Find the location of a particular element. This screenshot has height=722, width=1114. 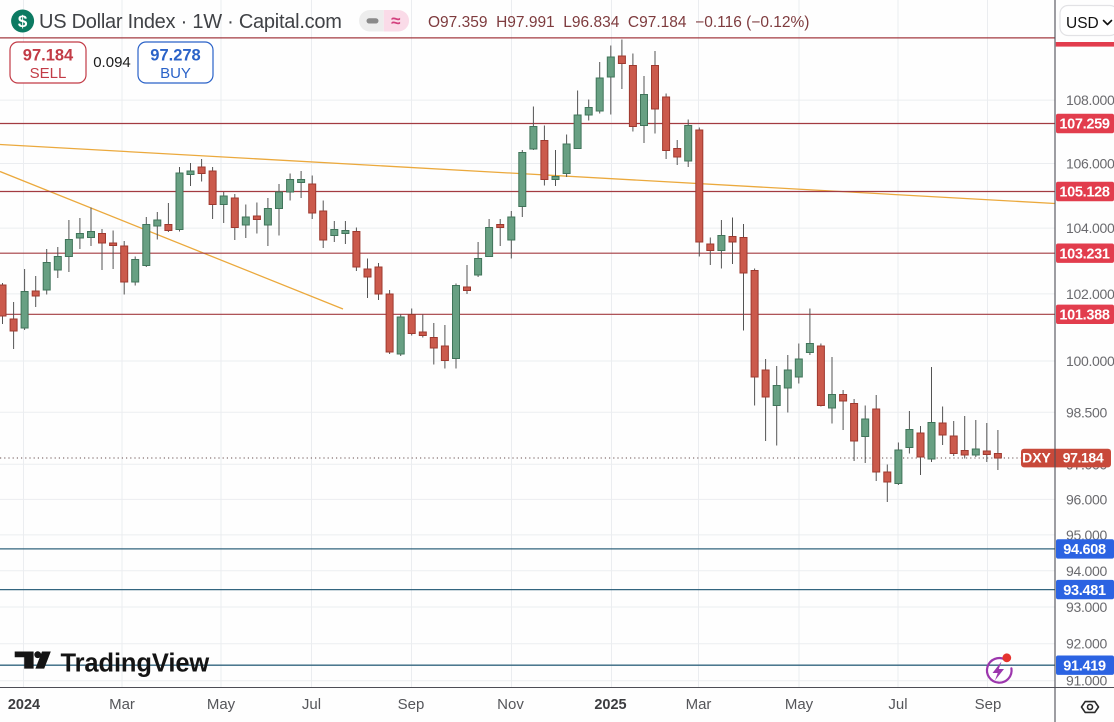

svg-text: 91.419 is located at coordinates (1084, 666).